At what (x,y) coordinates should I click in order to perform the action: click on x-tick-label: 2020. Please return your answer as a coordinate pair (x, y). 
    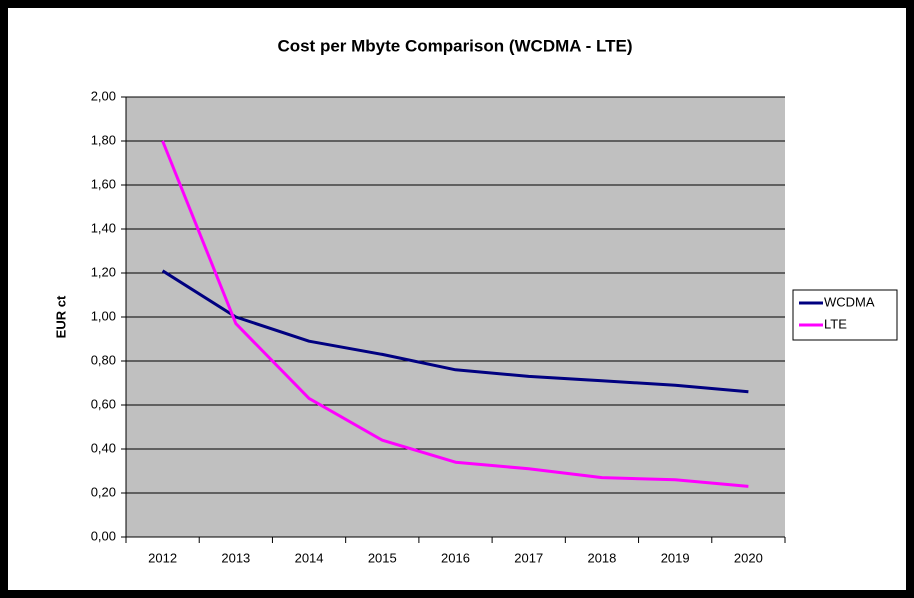
    Looking at the image, I should click on (748, 557).